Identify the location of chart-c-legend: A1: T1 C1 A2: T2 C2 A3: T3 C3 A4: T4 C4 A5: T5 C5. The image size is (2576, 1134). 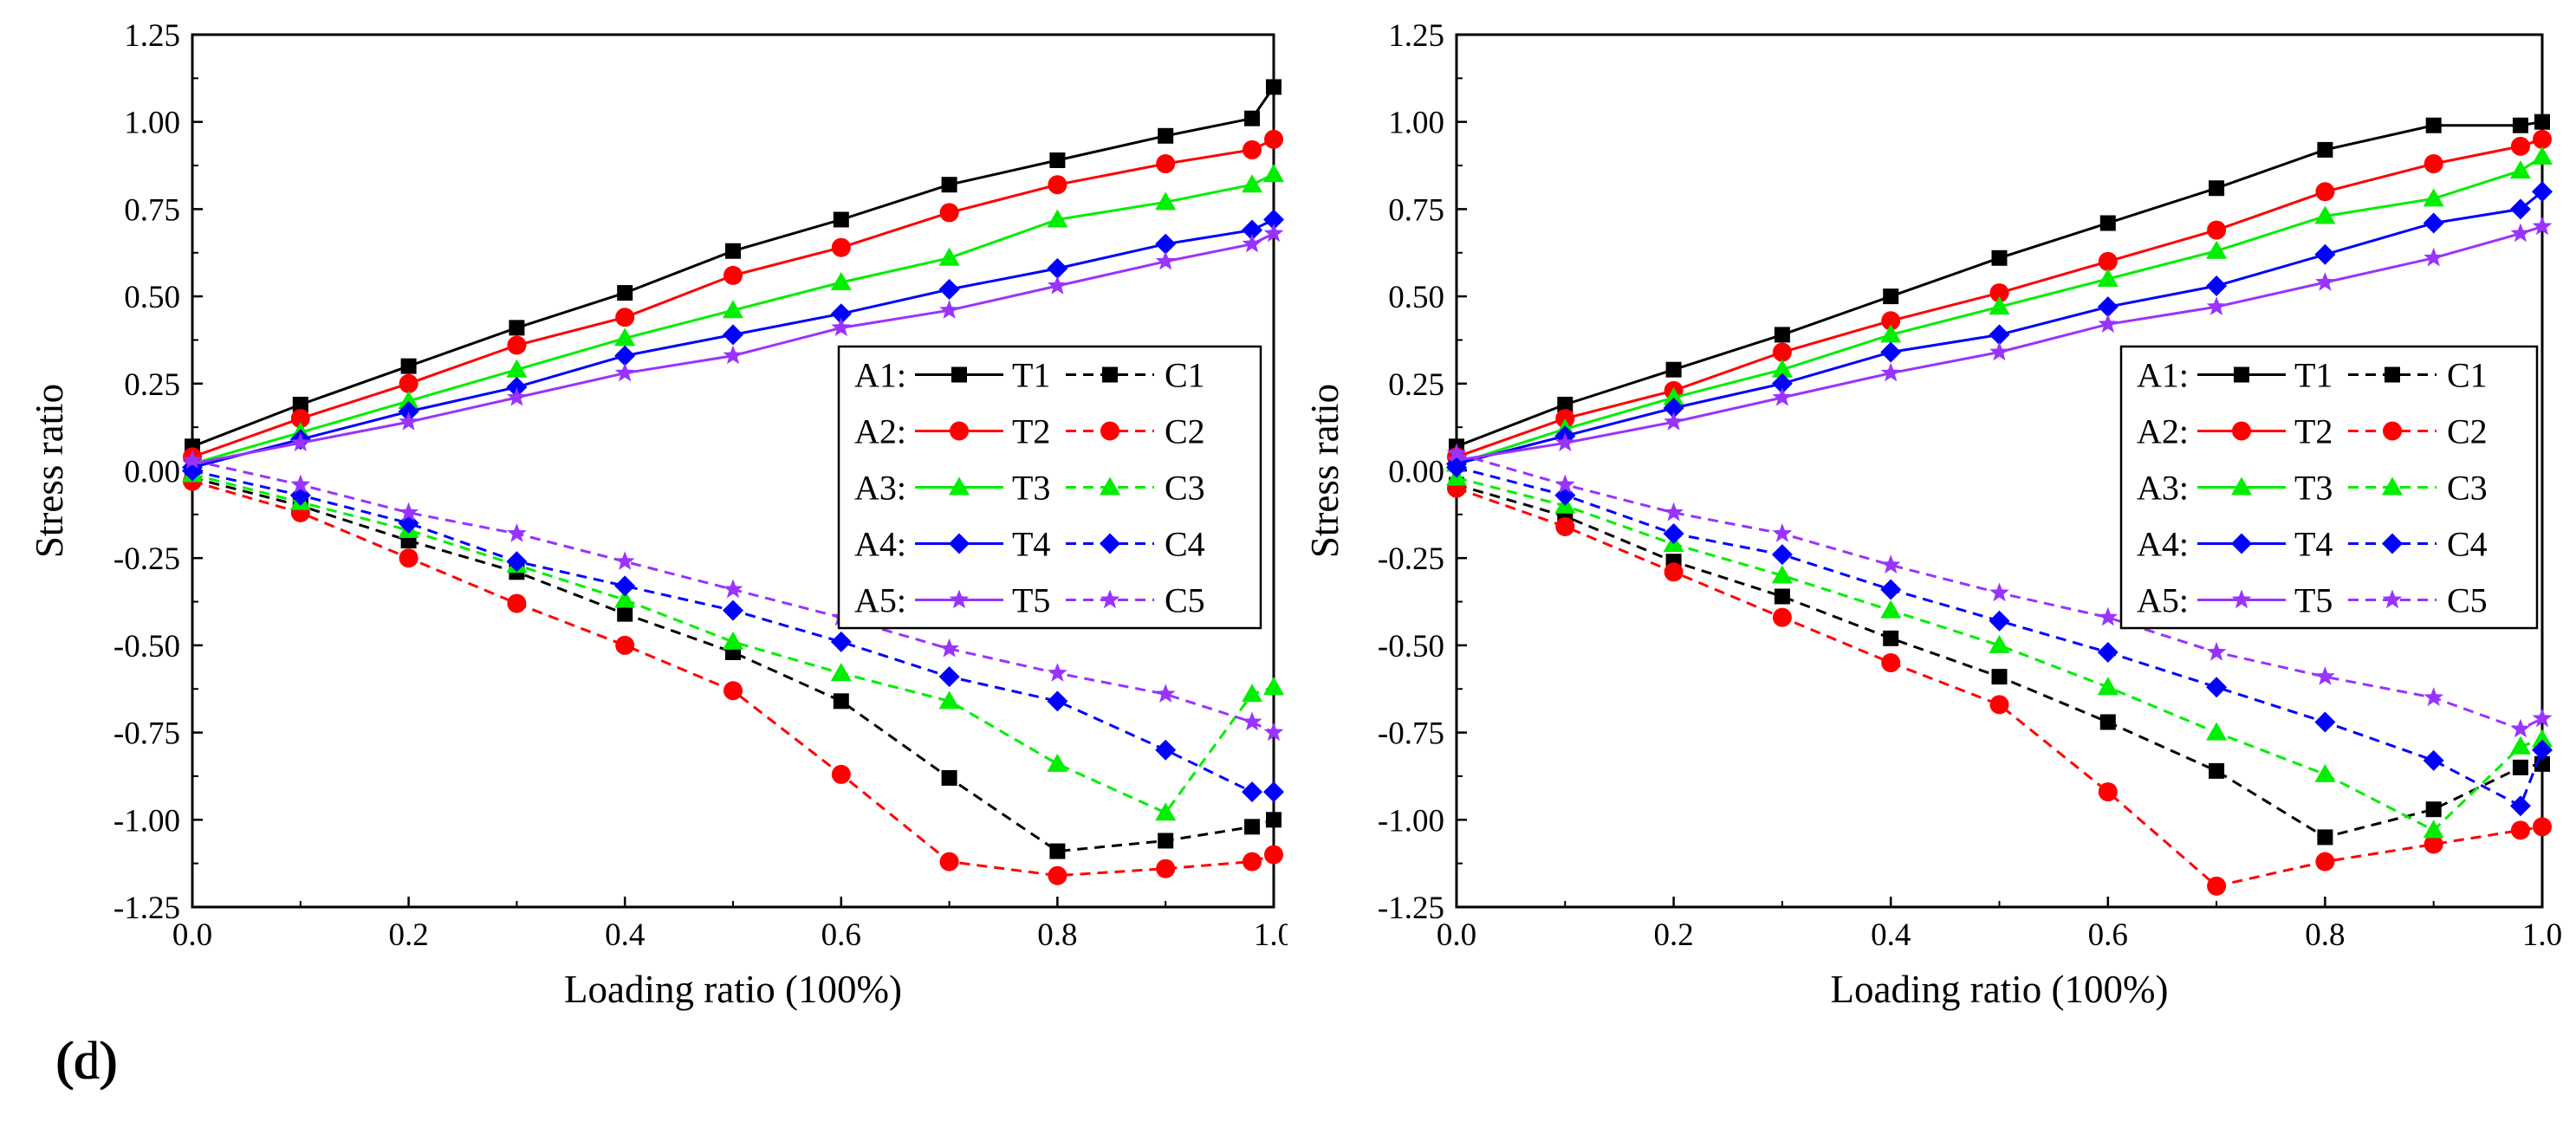
(1049, 488).